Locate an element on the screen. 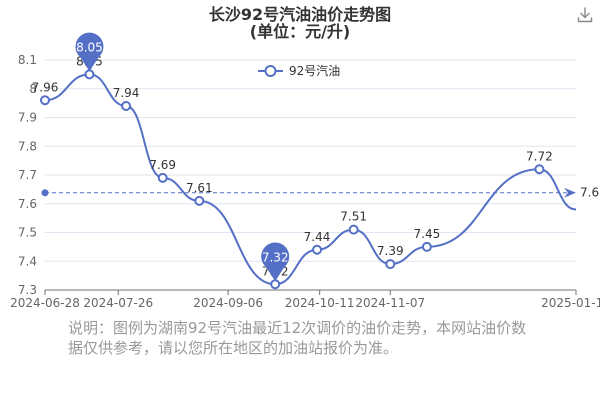  y-tick-label: 7.8 is located at coordinates (27, 146).